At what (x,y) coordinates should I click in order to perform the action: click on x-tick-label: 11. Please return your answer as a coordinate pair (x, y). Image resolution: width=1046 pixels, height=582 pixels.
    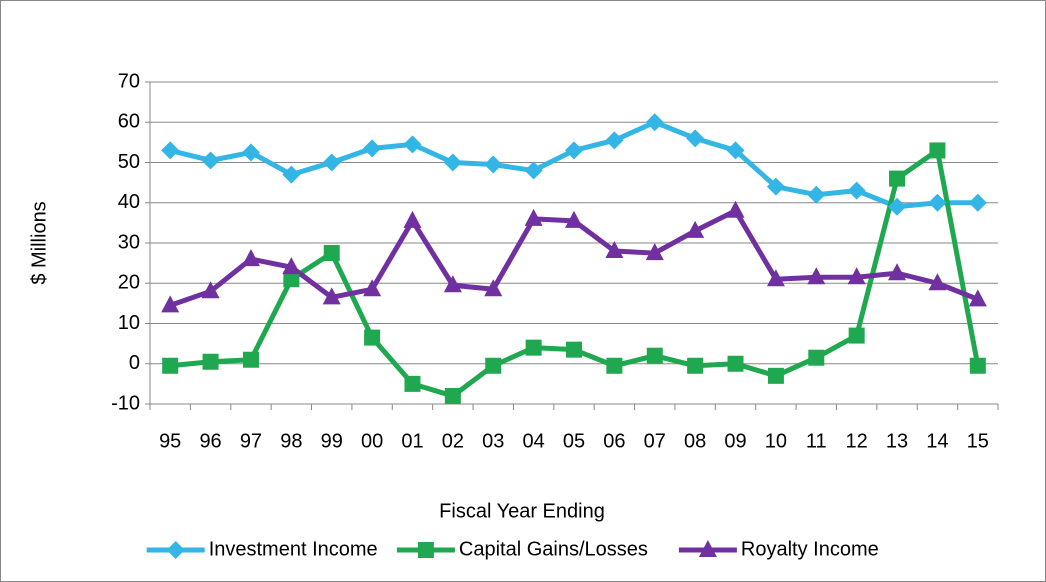
    Looking at the image, I should click on (816, 441).